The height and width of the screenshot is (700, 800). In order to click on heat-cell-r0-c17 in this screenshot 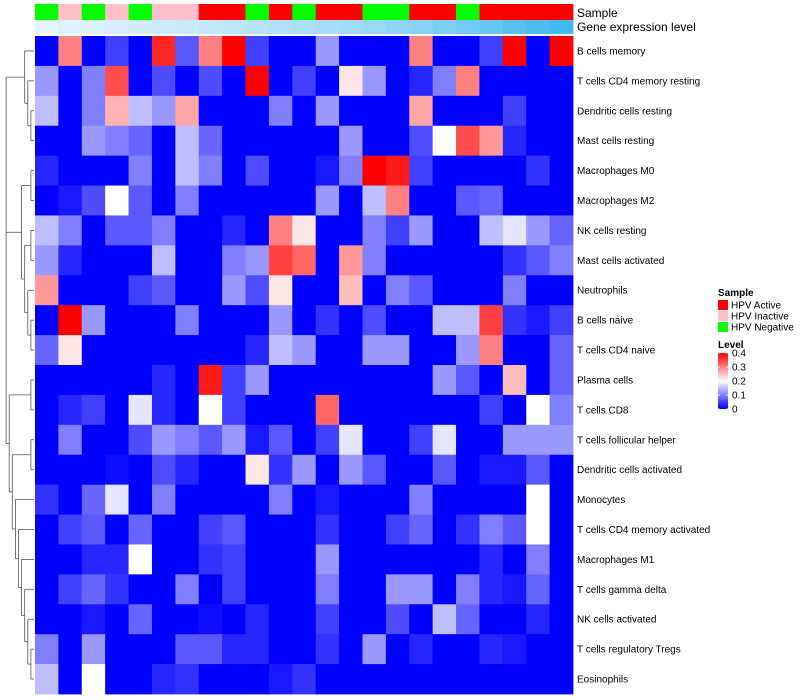, I will do `click(444, 51)`.